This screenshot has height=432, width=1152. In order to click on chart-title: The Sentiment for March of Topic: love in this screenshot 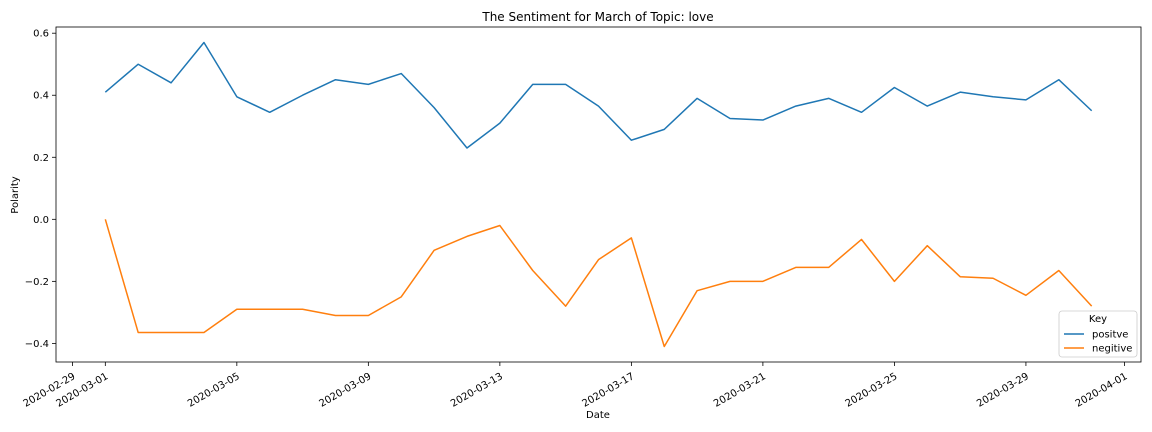, I will do `click(597, 17)`.